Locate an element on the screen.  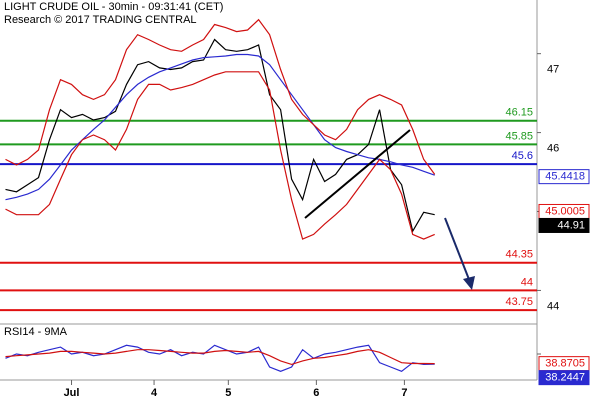
price-box-label: 45.4418 is located at coordinates (565, 177).